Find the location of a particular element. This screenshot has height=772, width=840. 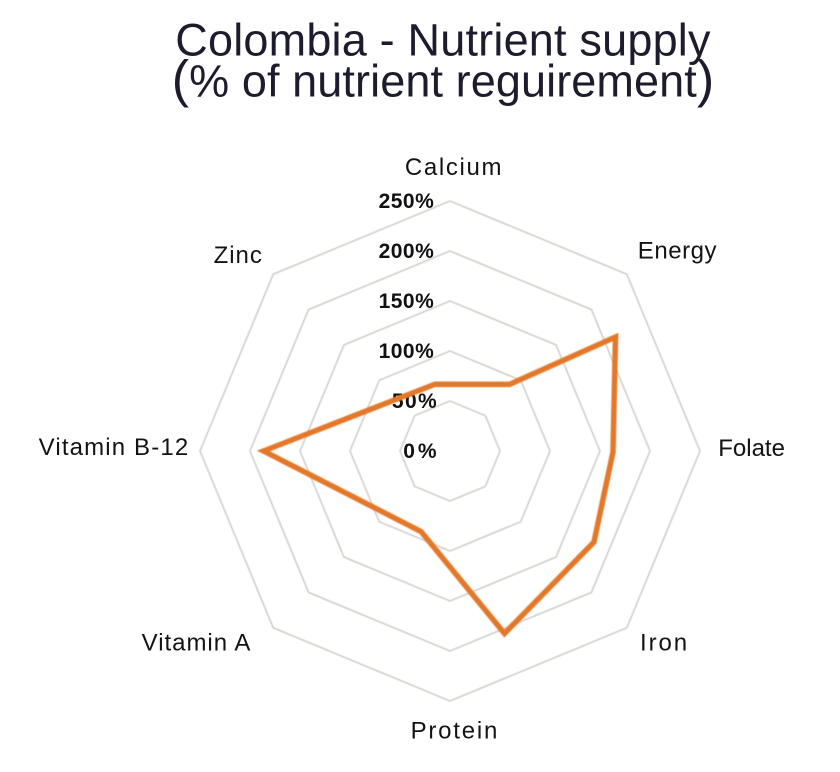

svg-text: Zinc is located at coordinates (238, 255).